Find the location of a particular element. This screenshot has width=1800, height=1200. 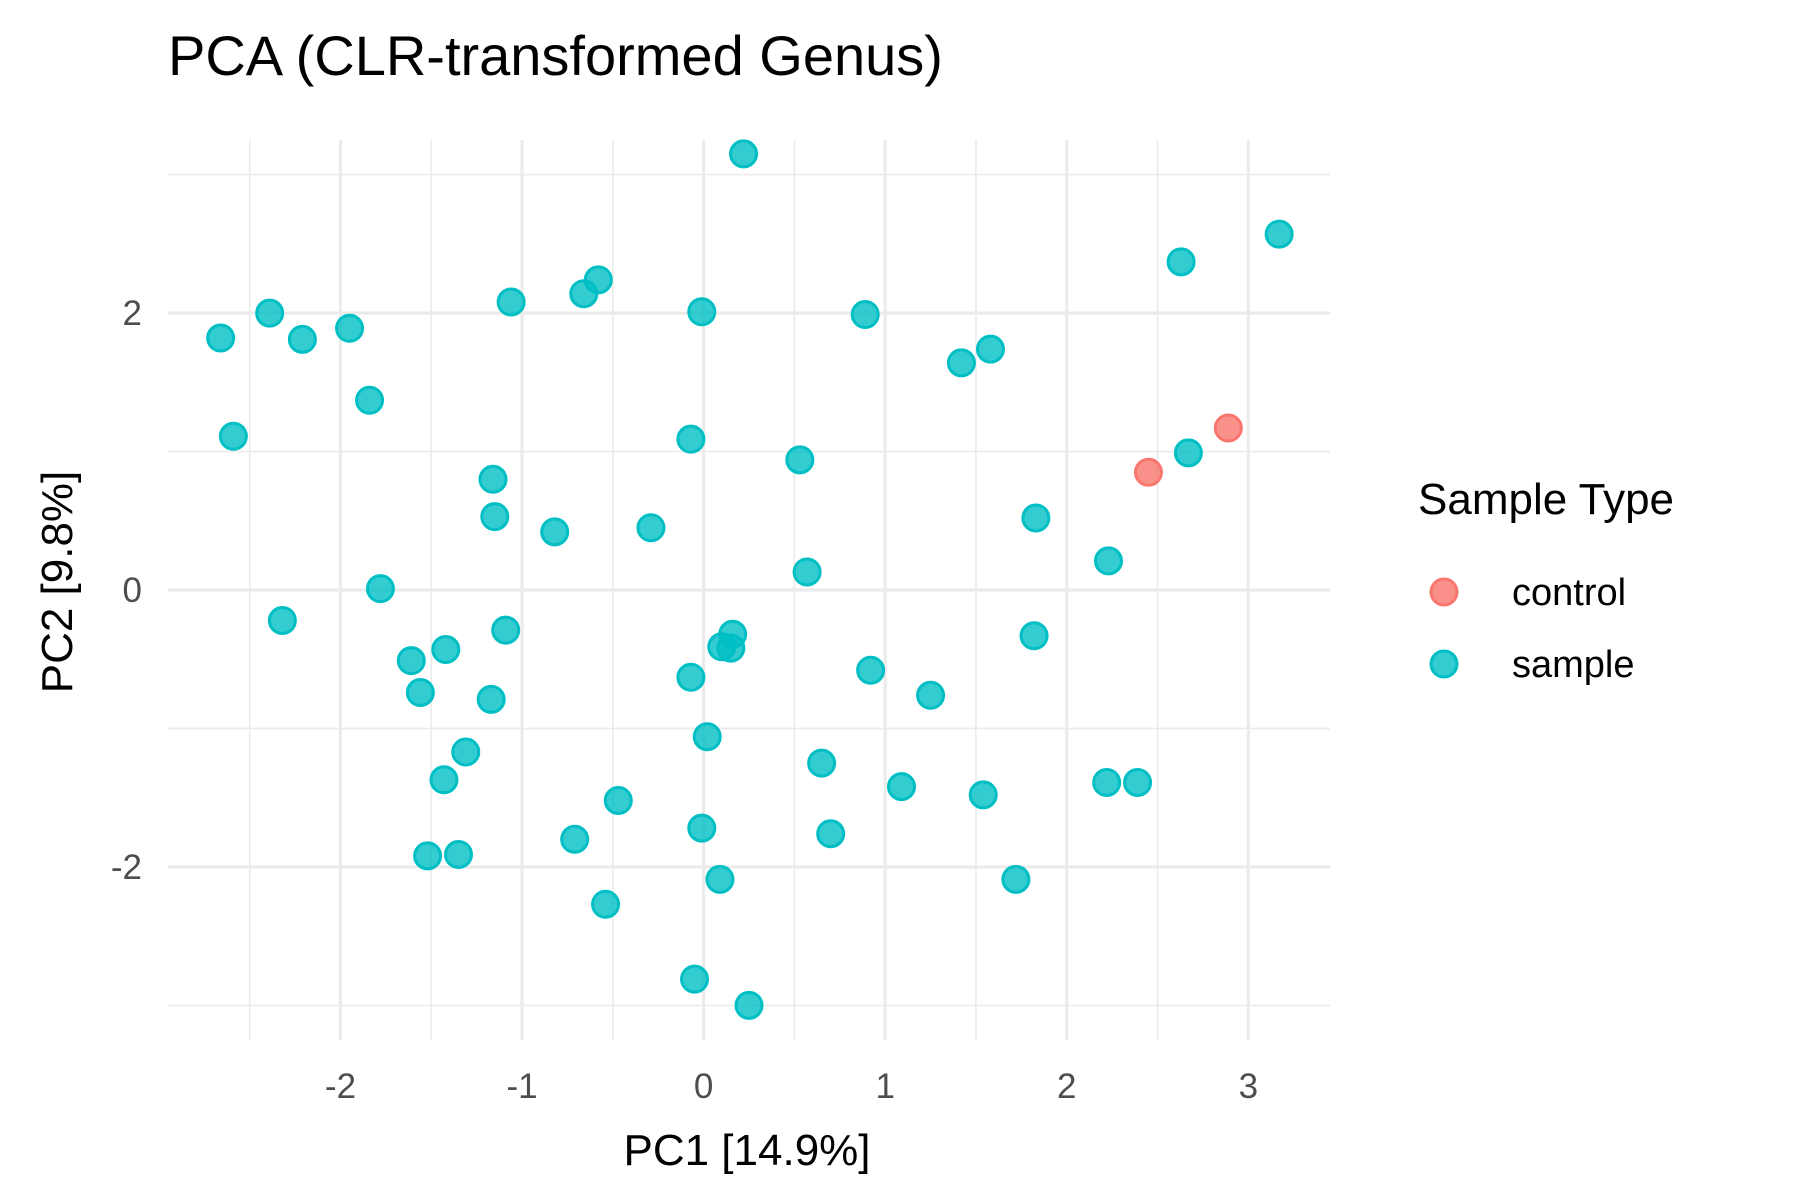

x-axis-title: PC1 [14.9%] is located at coordinates (746, 1150).